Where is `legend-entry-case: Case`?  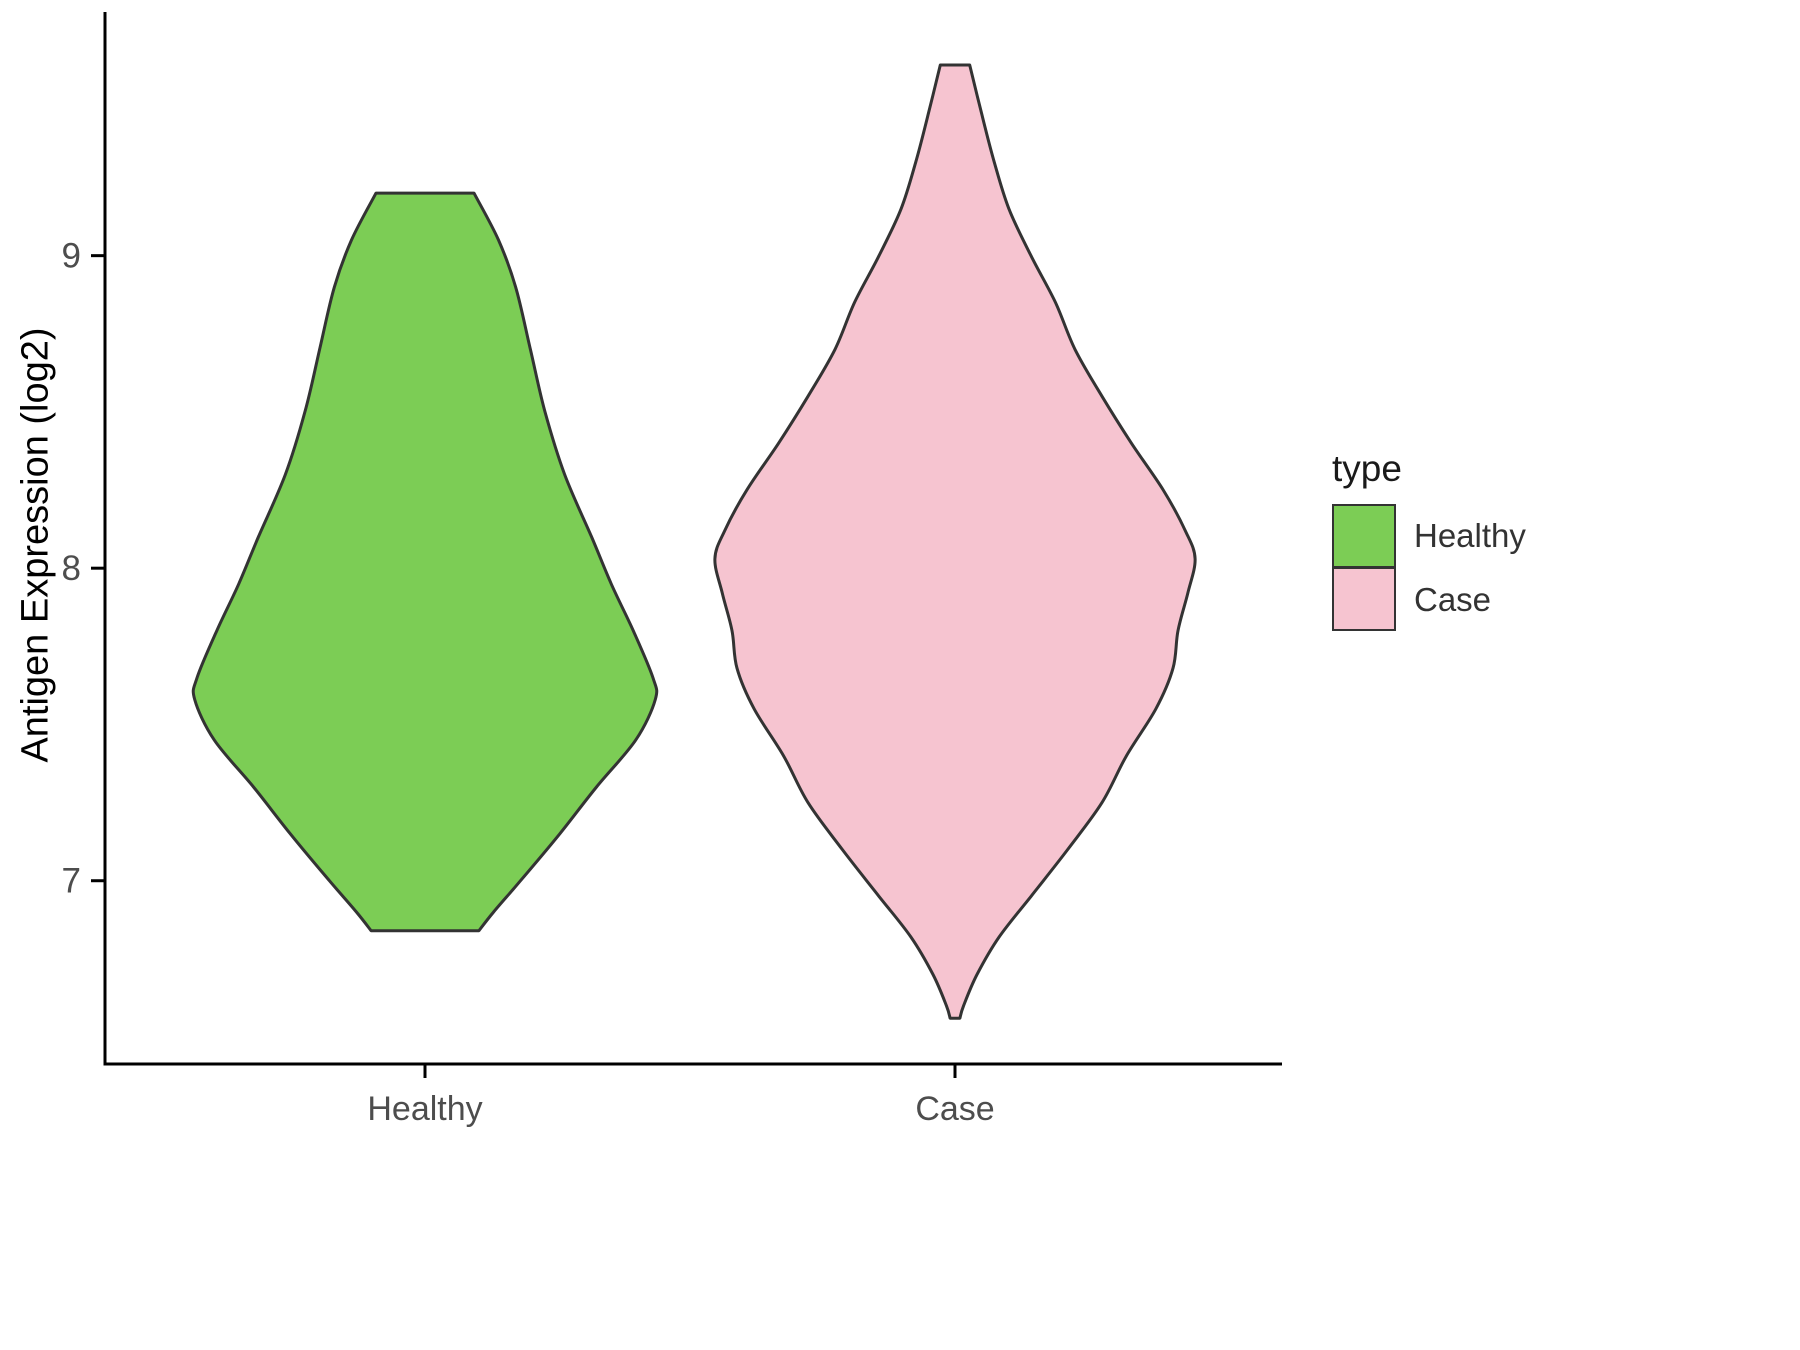
legend-entry-case: Case is located at coordinates (1429, 599).